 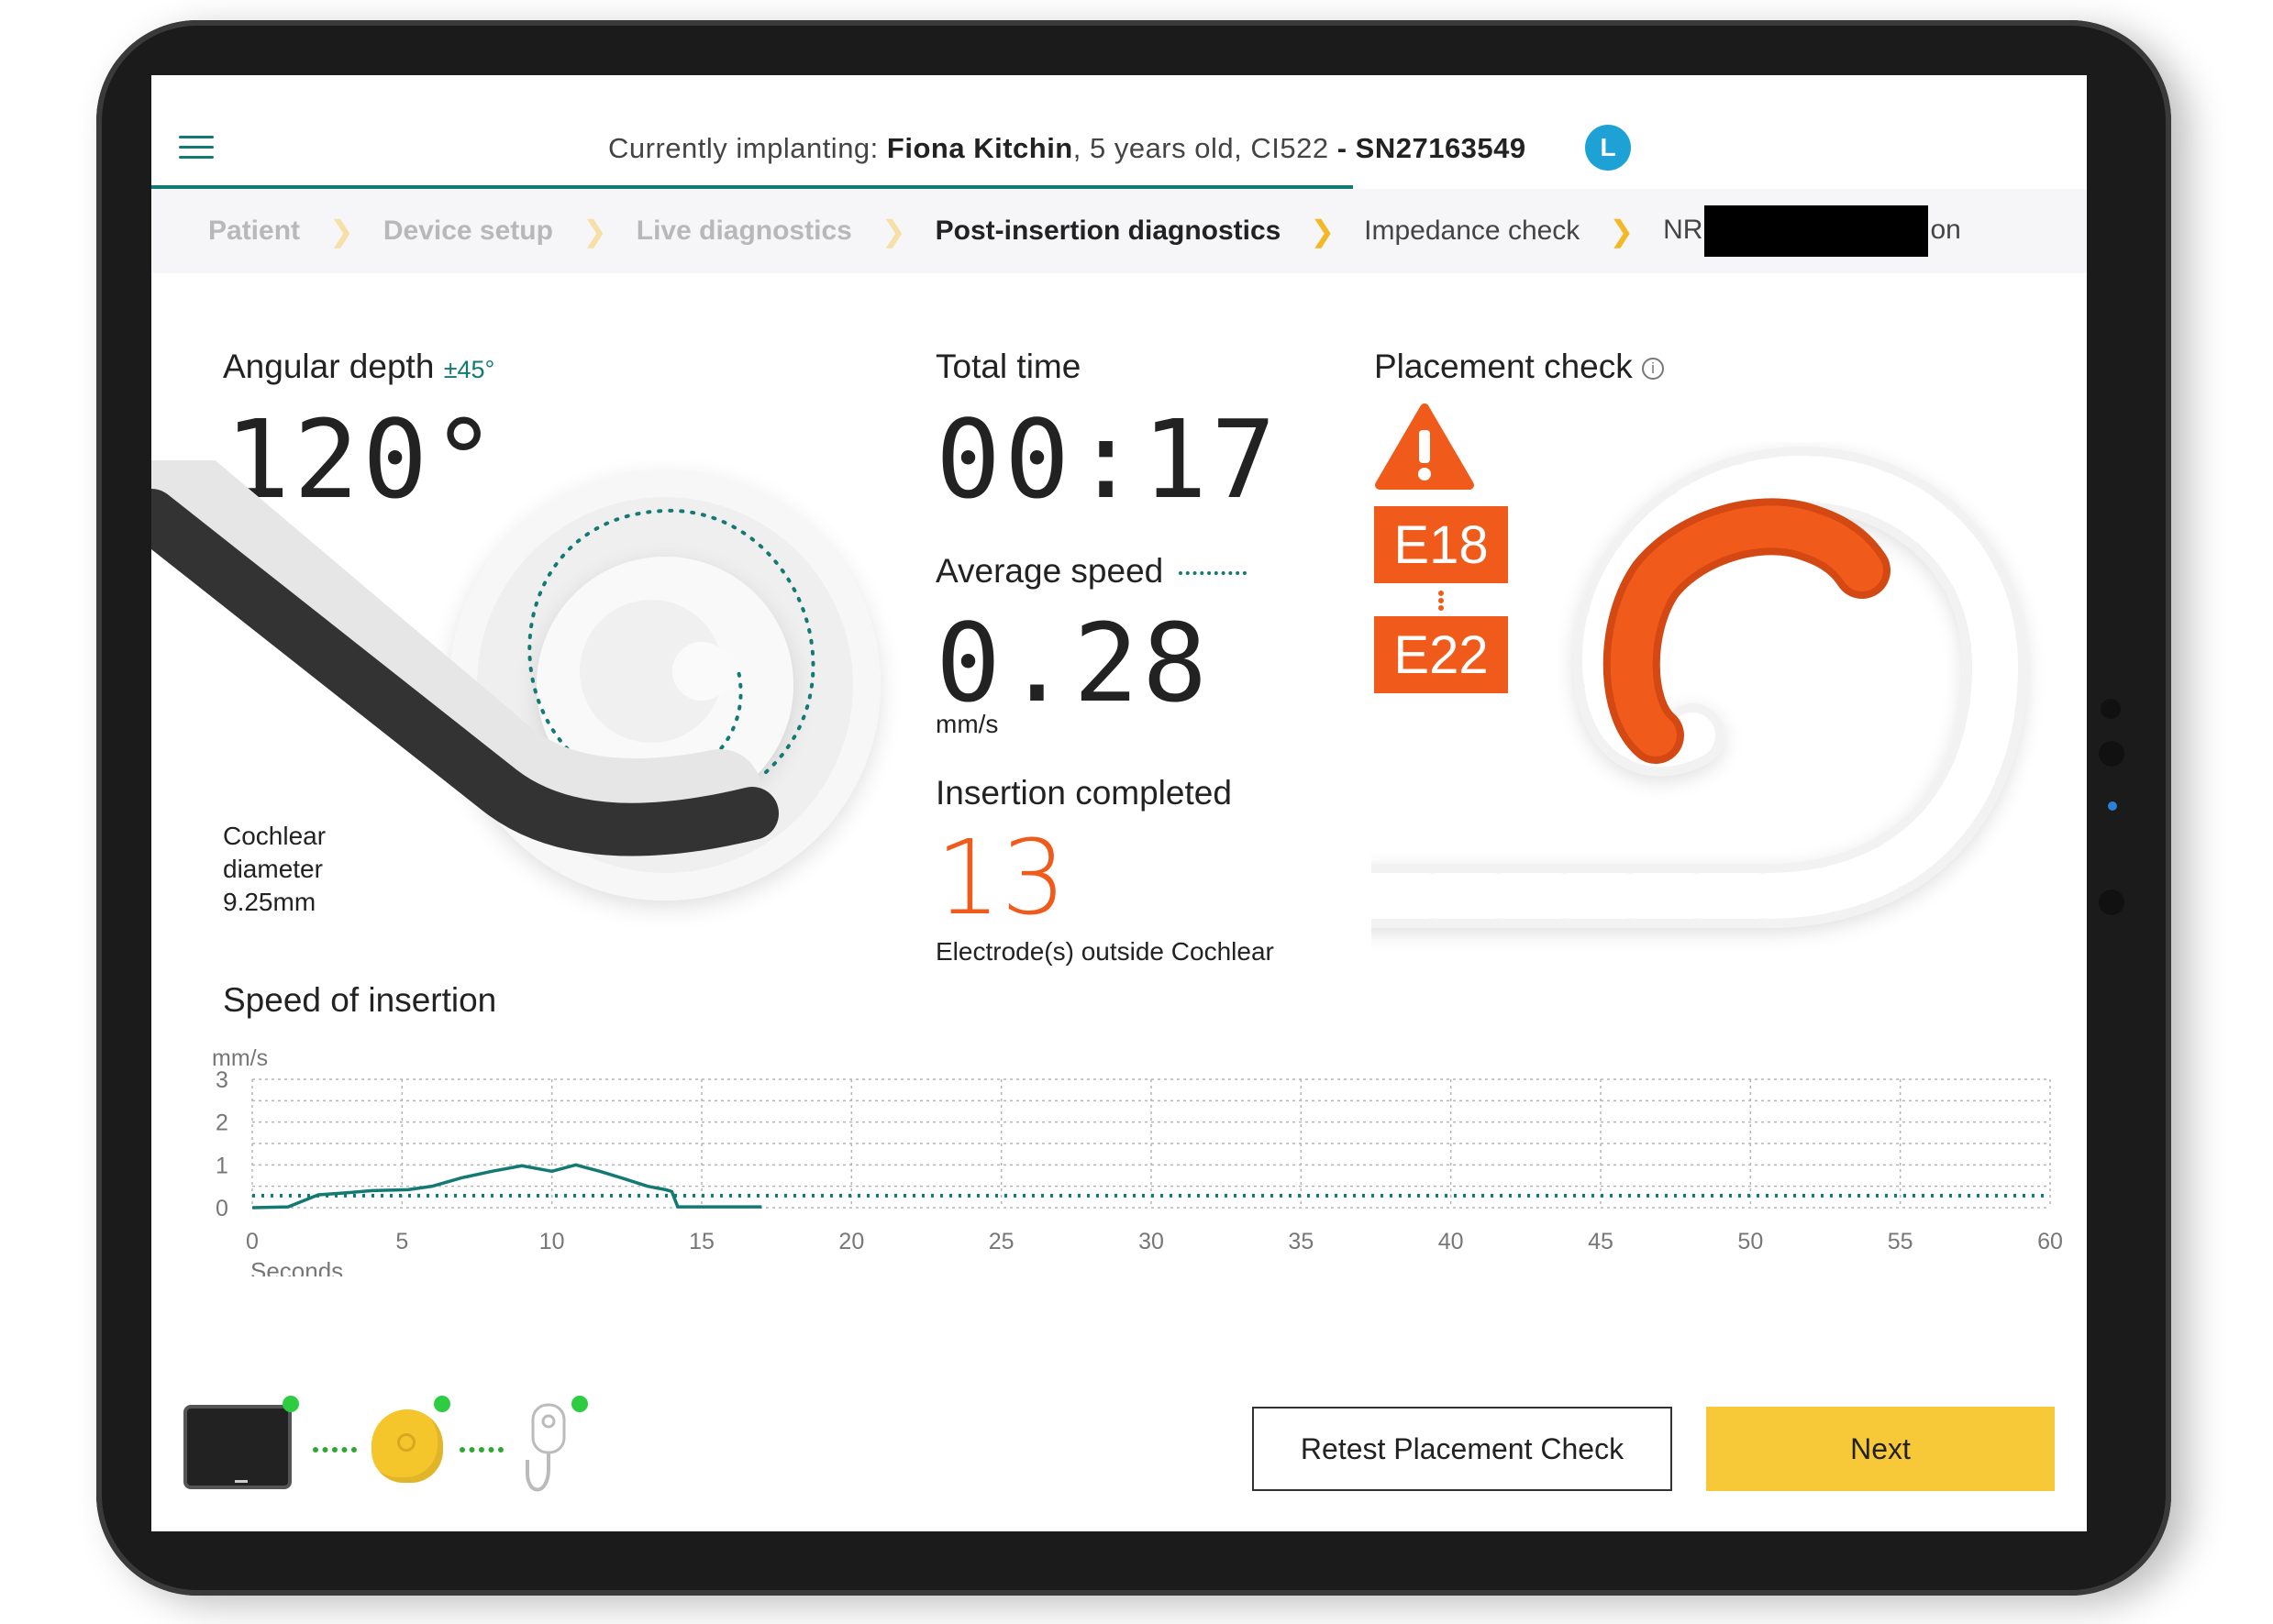 I want to click on speed-of-insertion-title: Speed of insertion, so click(x=360, y=1000).